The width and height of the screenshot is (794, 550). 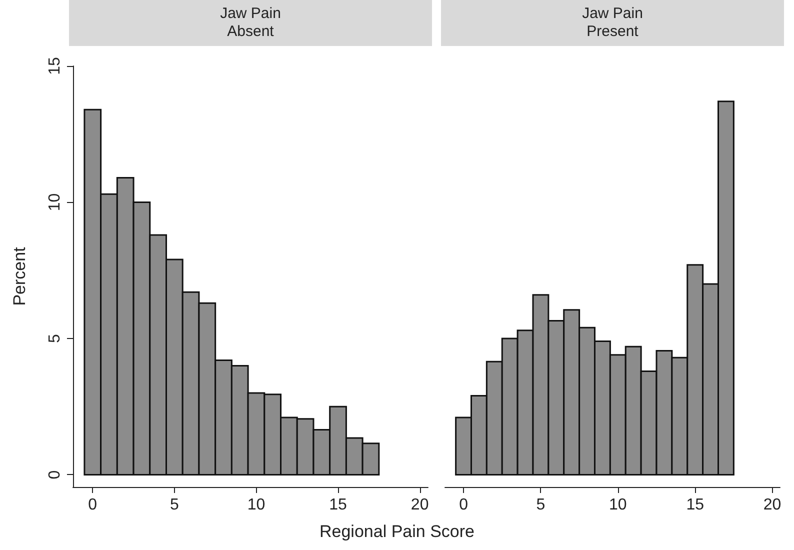 I want to click on chart-title: Jaw Pain Absent, so click(x=250, y=23).